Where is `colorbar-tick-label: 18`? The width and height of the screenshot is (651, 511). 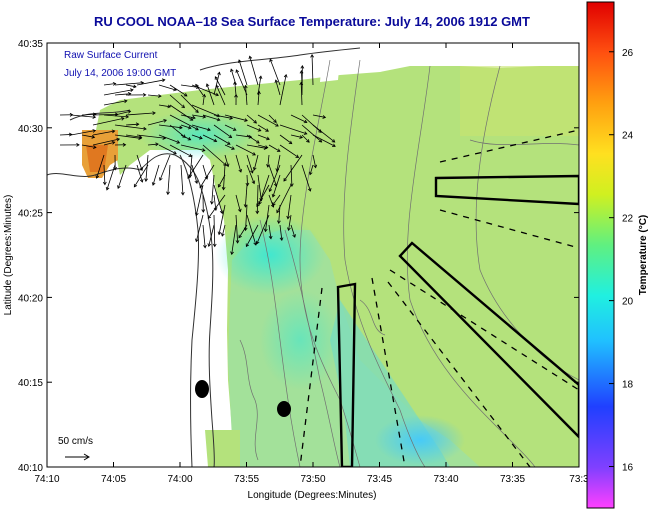
colorbar-tick-label: 18 is located at coordinates (628, 385).